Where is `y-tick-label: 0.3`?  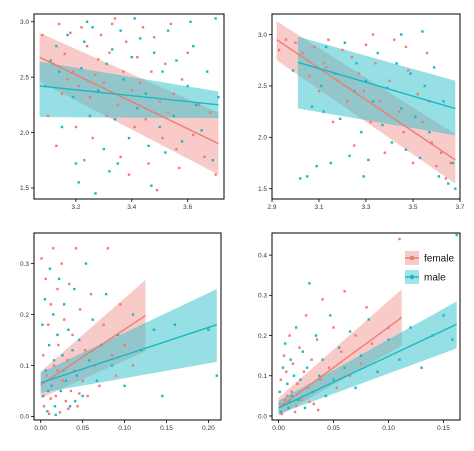 y-tick-label: 0.3 is located at coordinates (24, 264).